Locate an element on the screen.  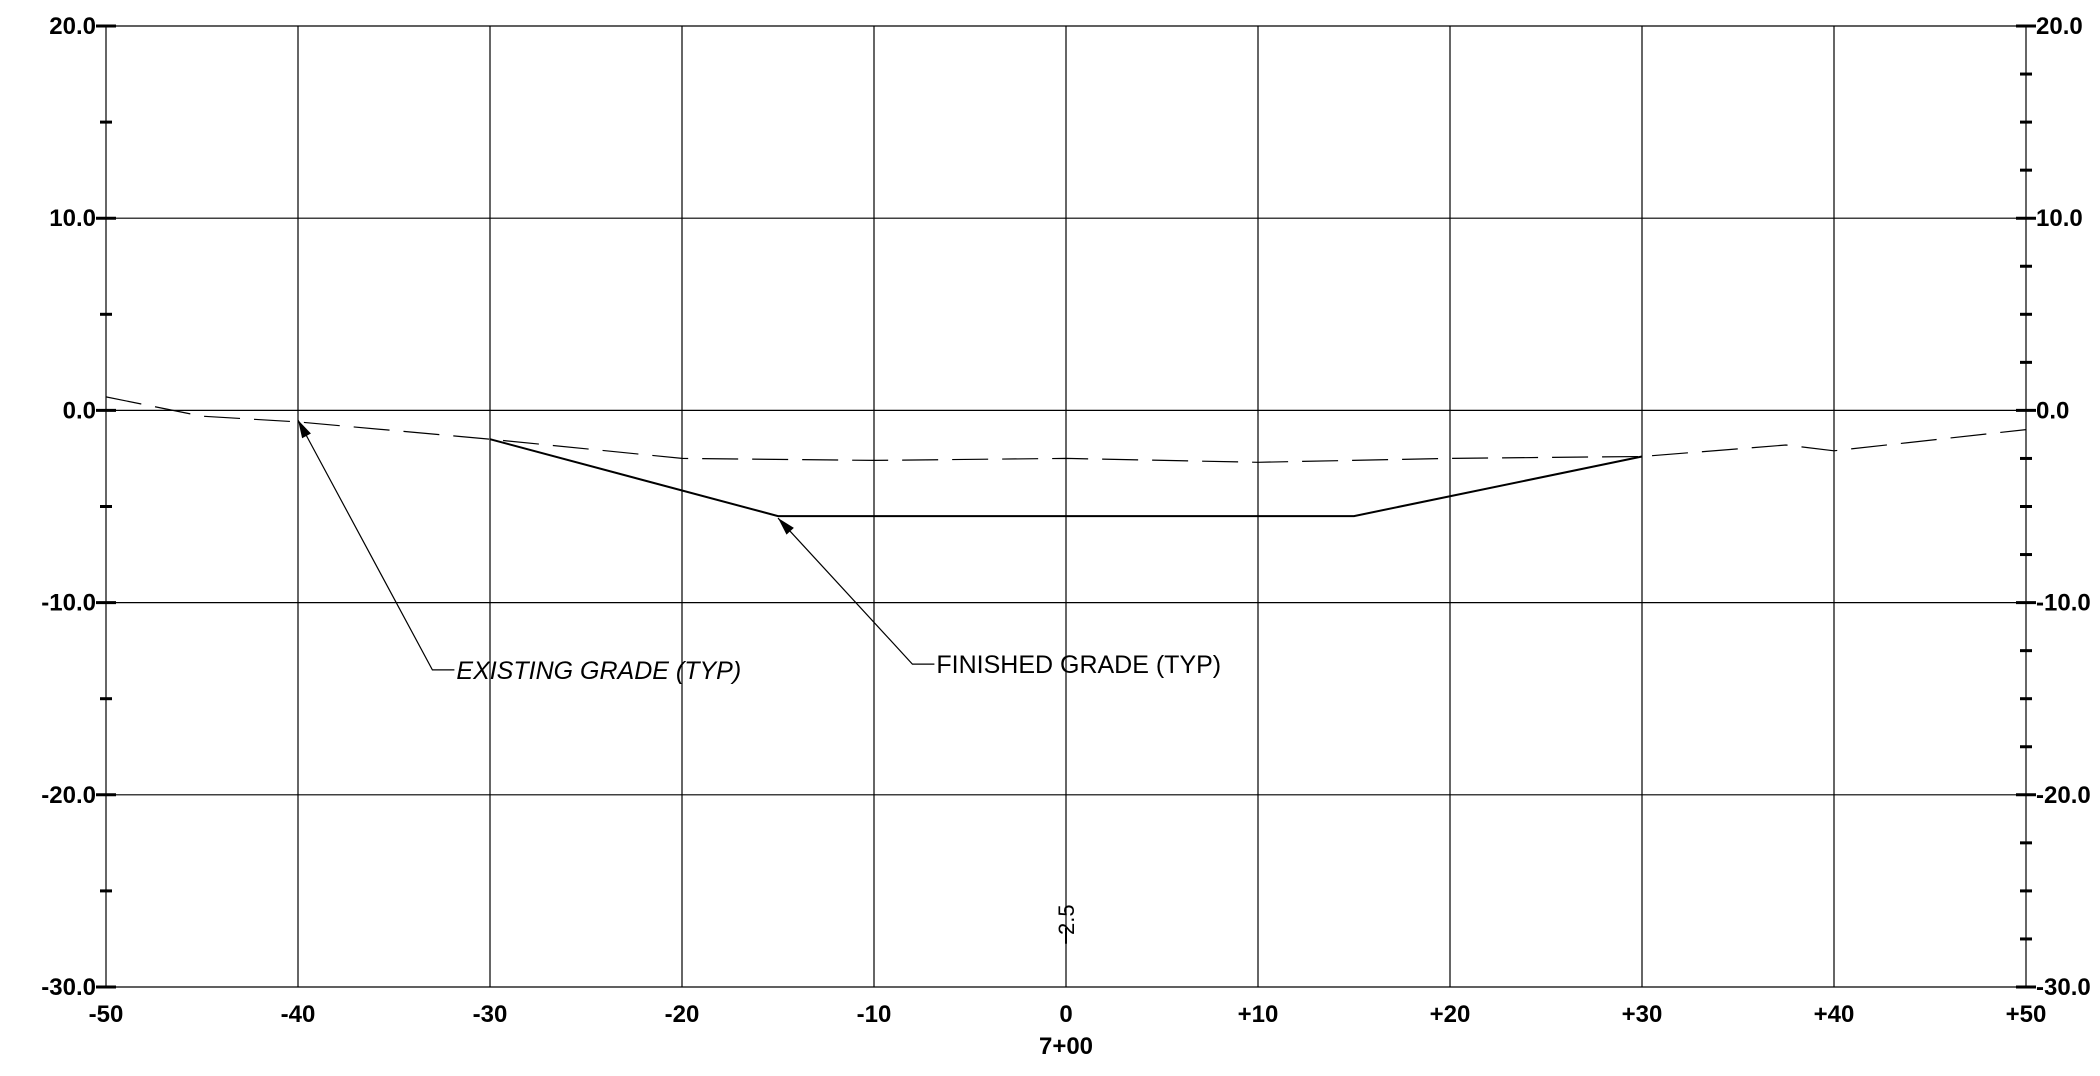
y-tick-label-left: -10.0 is located at coordinates (68, 603).